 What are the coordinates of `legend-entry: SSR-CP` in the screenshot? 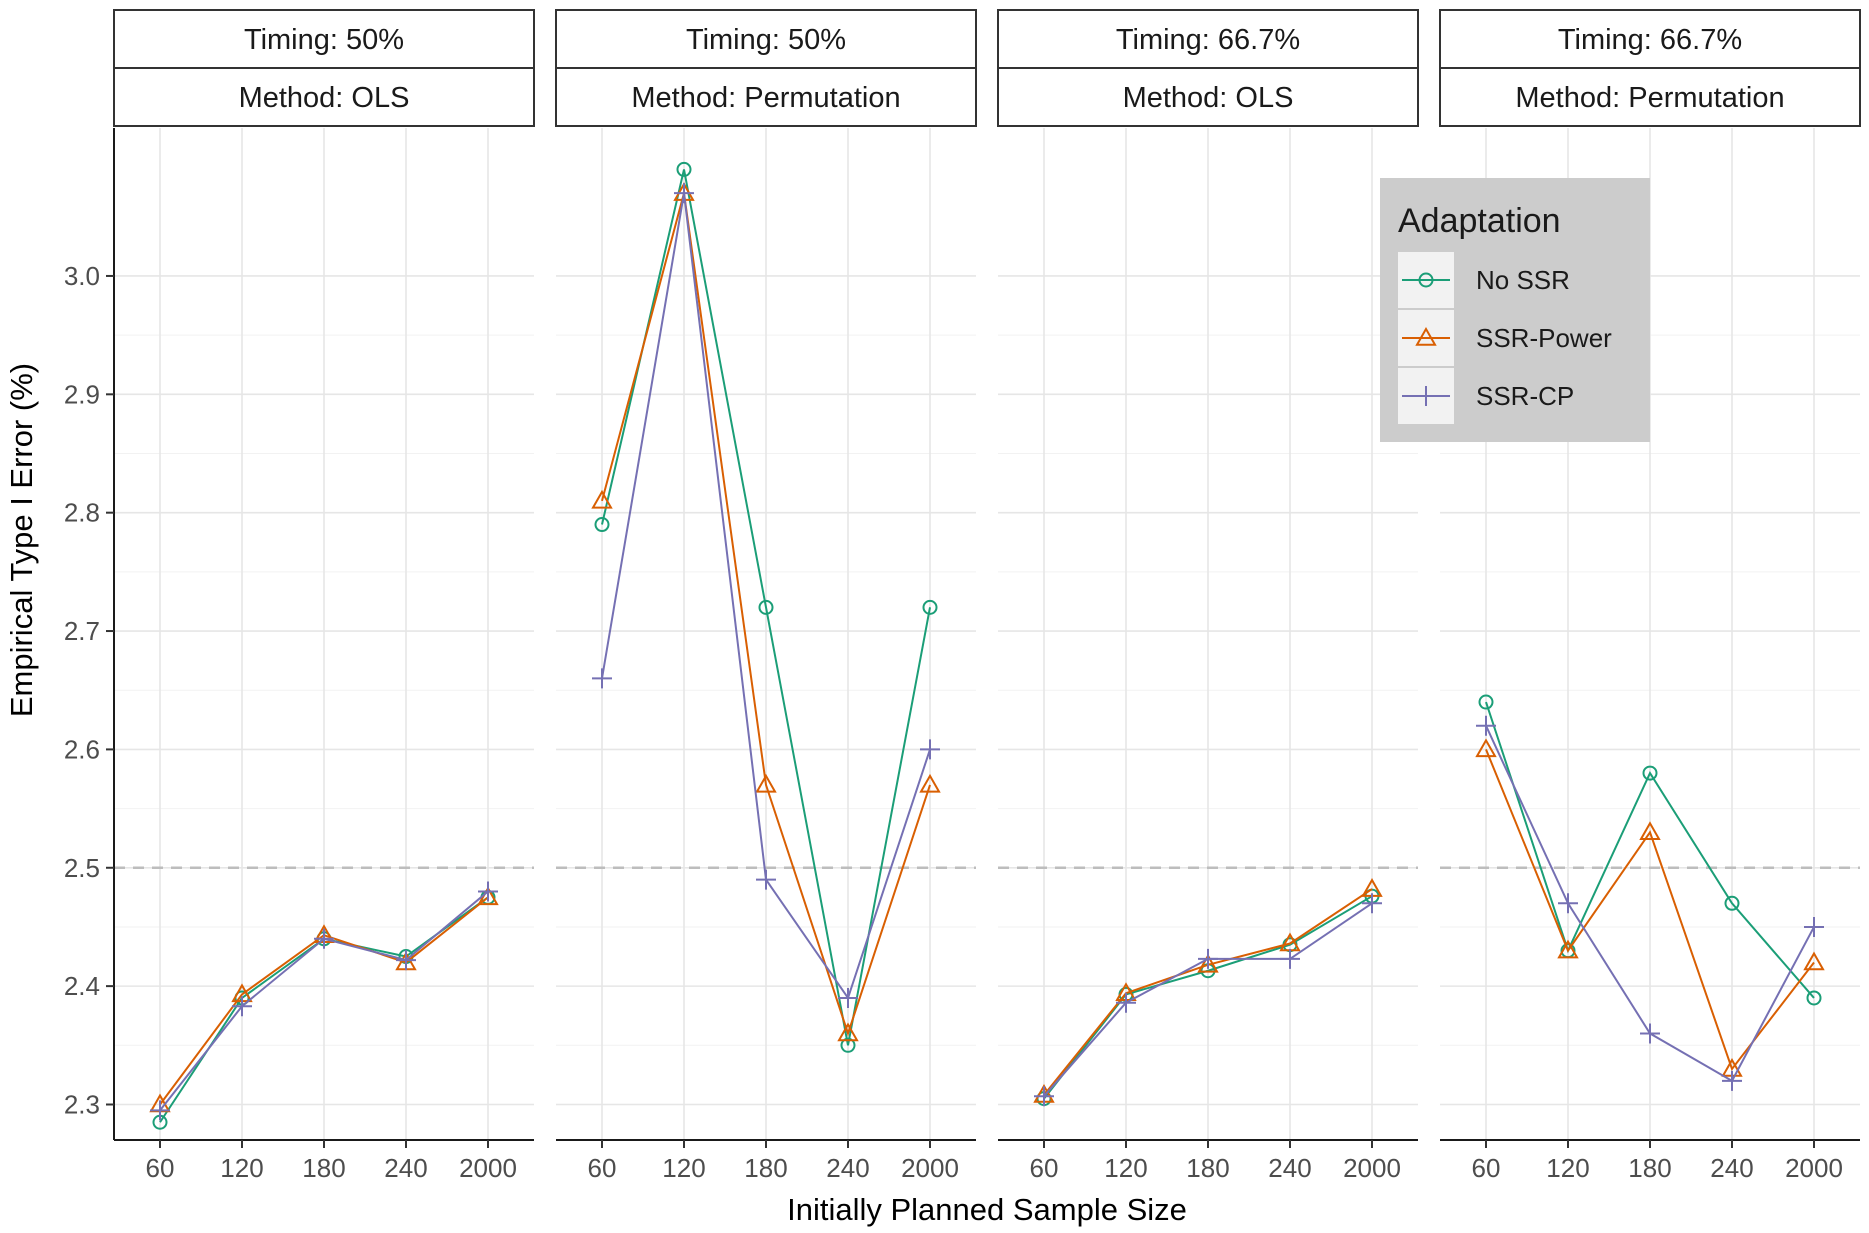 It's located at (1486, 396).